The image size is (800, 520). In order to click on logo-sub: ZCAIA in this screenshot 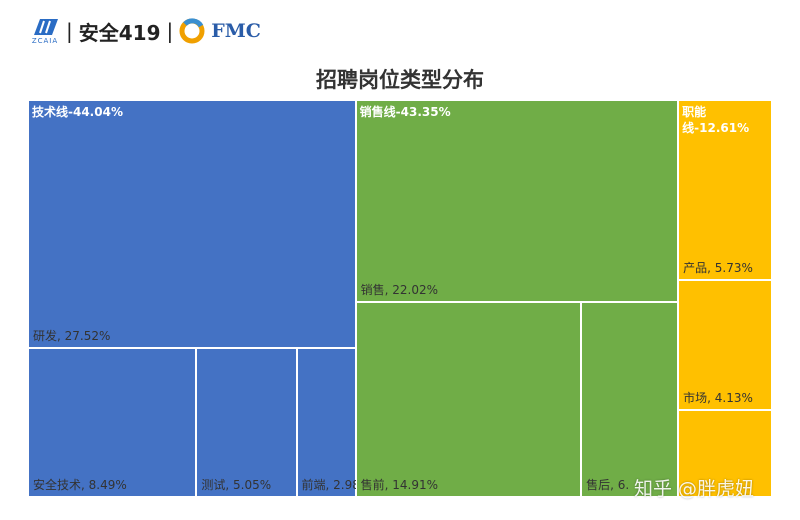, I will do `click(45, 41)`.